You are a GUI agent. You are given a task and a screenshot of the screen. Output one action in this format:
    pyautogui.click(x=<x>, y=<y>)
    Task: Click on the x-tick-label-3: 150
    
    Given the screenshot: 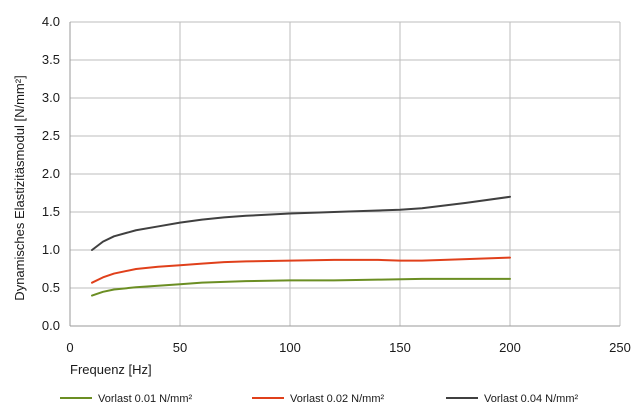 What is the action you would take?
    pyautogui.click(x=400, y=347)
    